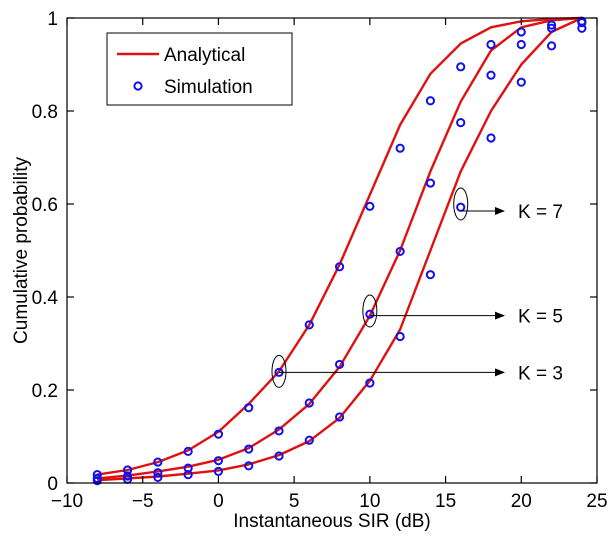 This screenshot has width=616, height=540. Describe the element at coordinates (45, 298) in the screenshot. I see `y-tick-label: 0.4` at that location.